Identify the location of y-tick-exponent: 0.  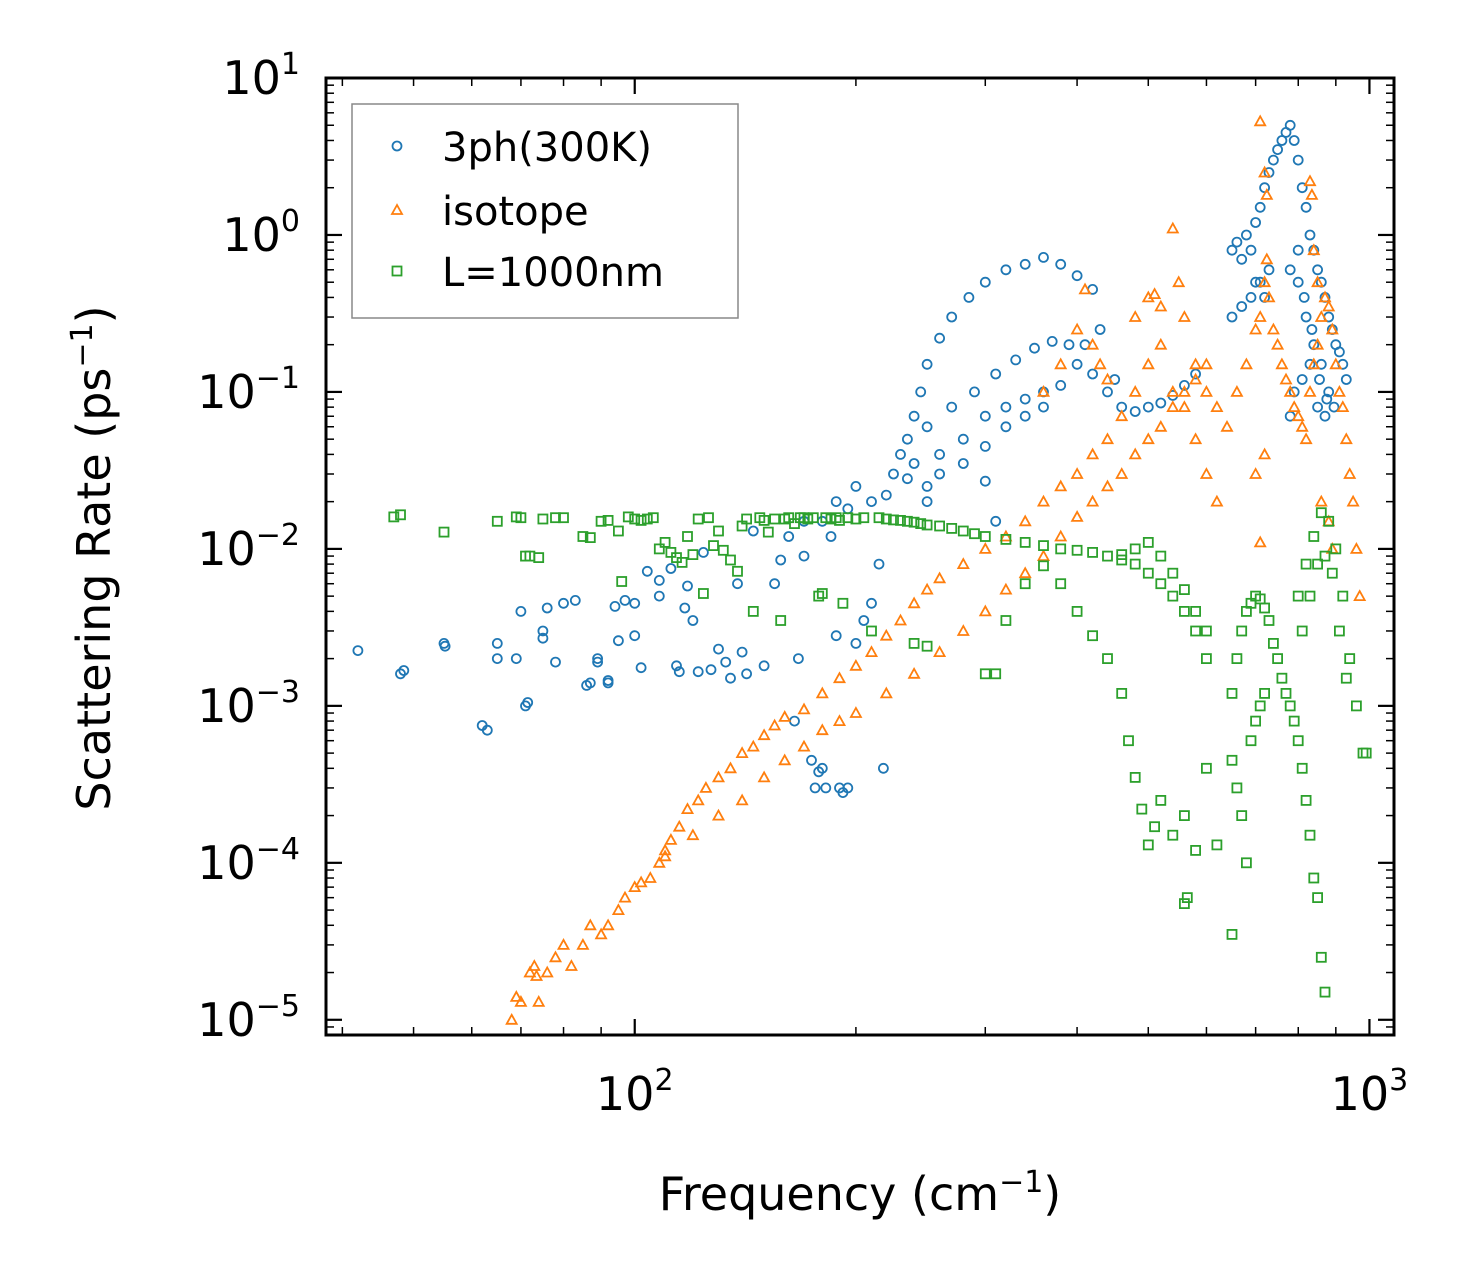
(290, 221).